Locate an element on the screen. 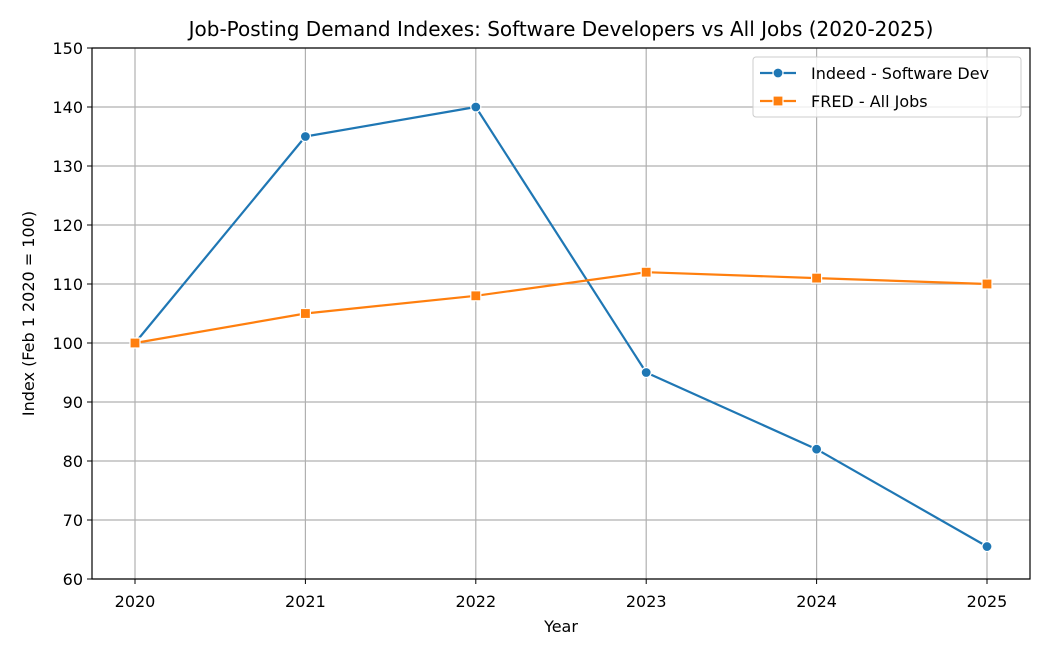  x-tick-label: 2020 is located at coordinates (135, 601).